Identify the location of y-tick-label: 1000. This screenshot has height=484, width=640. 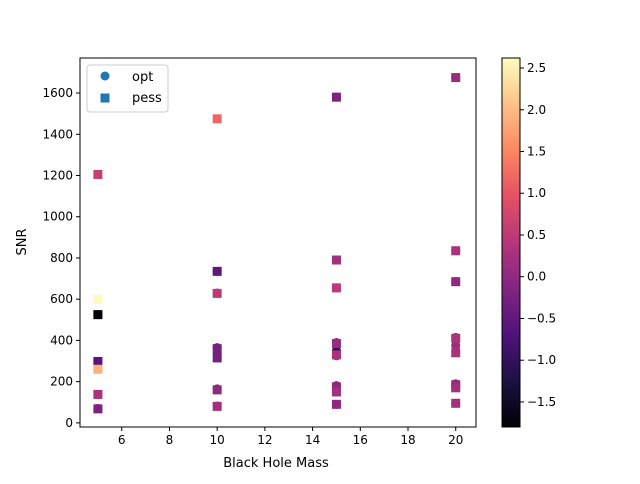
(57, 217).